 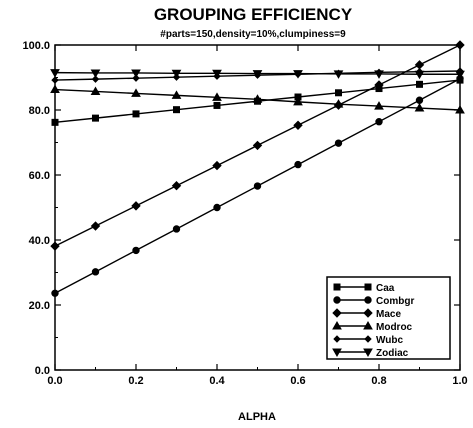 What do you see at coordinates (459, 381) in the screenshot?
I see `x-tick-label: 1.0` at bounding box center [459, 381].